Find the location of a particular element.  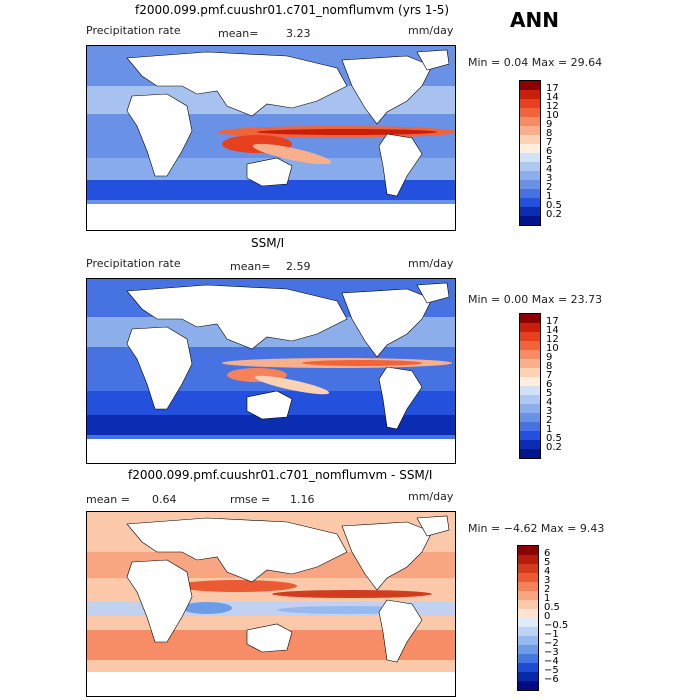

panel1-mean-label: mean= is located at coordinates (238, 33).